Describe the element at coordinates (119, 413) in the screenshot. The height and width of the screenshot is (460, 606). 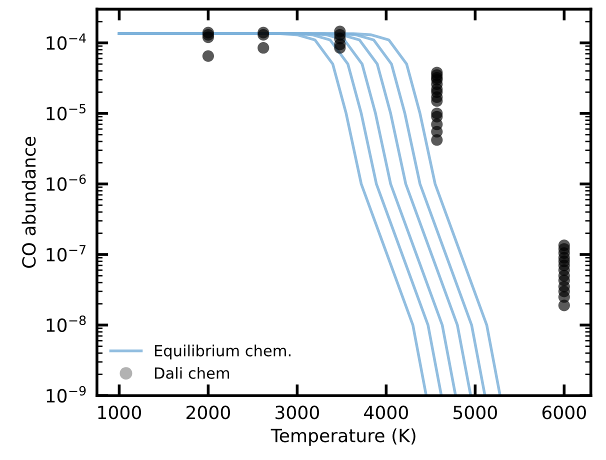
I see `x-tick-label: 1000` at that location.